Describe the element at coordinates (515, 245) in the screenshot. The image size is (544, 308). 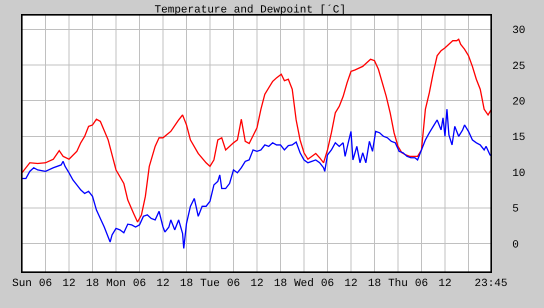
I see `y-tick-label: 0` at that location.